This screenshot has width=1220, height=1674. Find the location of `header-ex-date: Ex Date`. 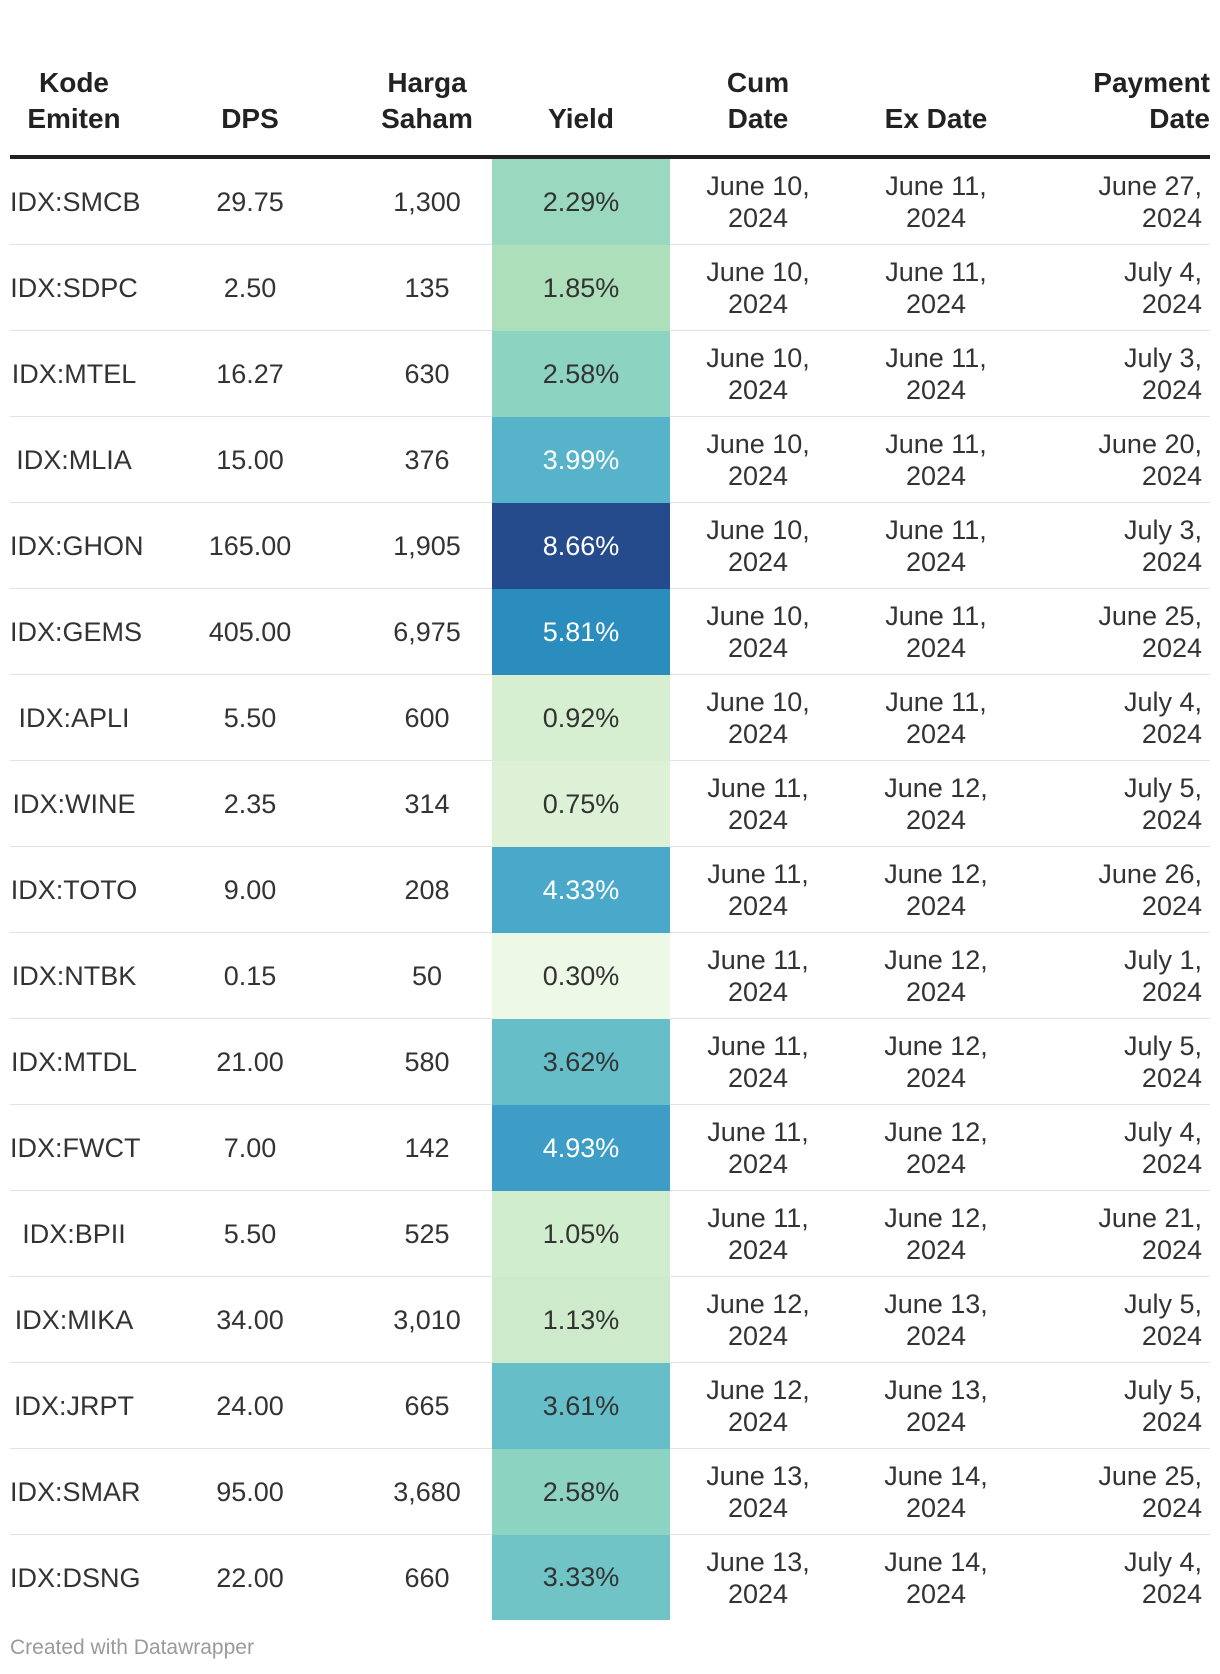

header-ex-date: Ex Date is located at coordinates (936, 99).